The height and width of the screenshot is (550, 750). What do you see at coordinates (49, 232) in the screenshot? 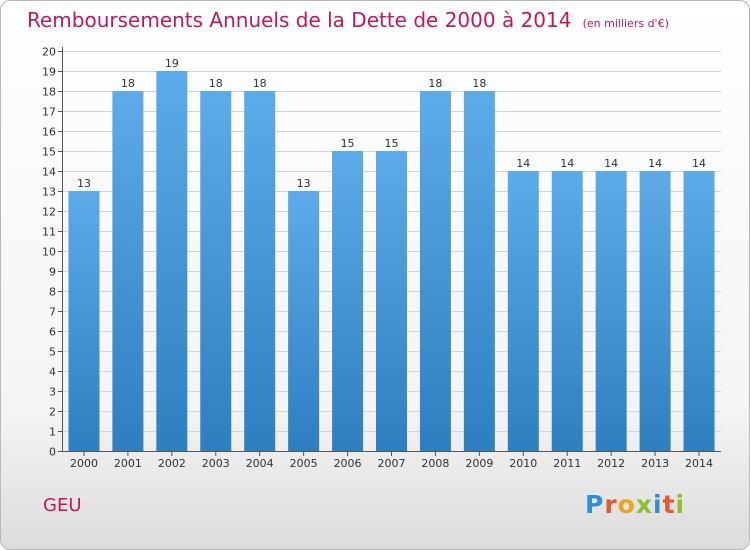
I see `y-tick-label: 11` at bounding box center [49, 232].